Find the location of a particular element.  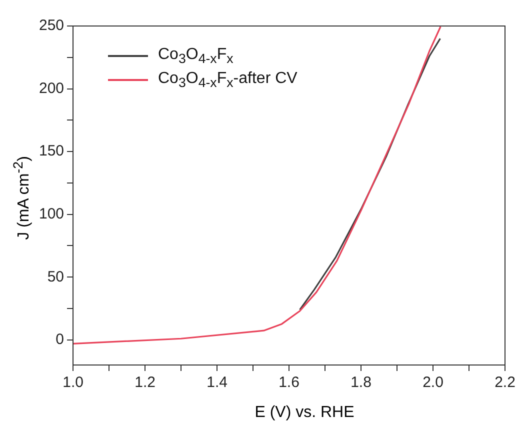

y-tick-label: 0 is located at coordinates (60, 339).